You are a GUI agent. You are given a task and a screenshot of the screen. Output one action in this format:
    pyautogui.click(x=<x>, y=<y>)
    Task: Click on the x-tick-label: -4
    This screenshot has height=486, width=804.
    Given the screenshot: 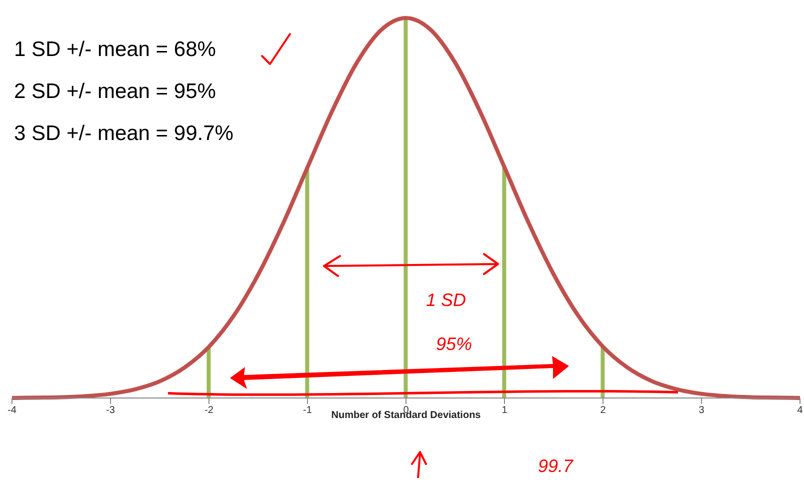 What is the action you would take?
    pyautogui.click(x=12, y=410)
    